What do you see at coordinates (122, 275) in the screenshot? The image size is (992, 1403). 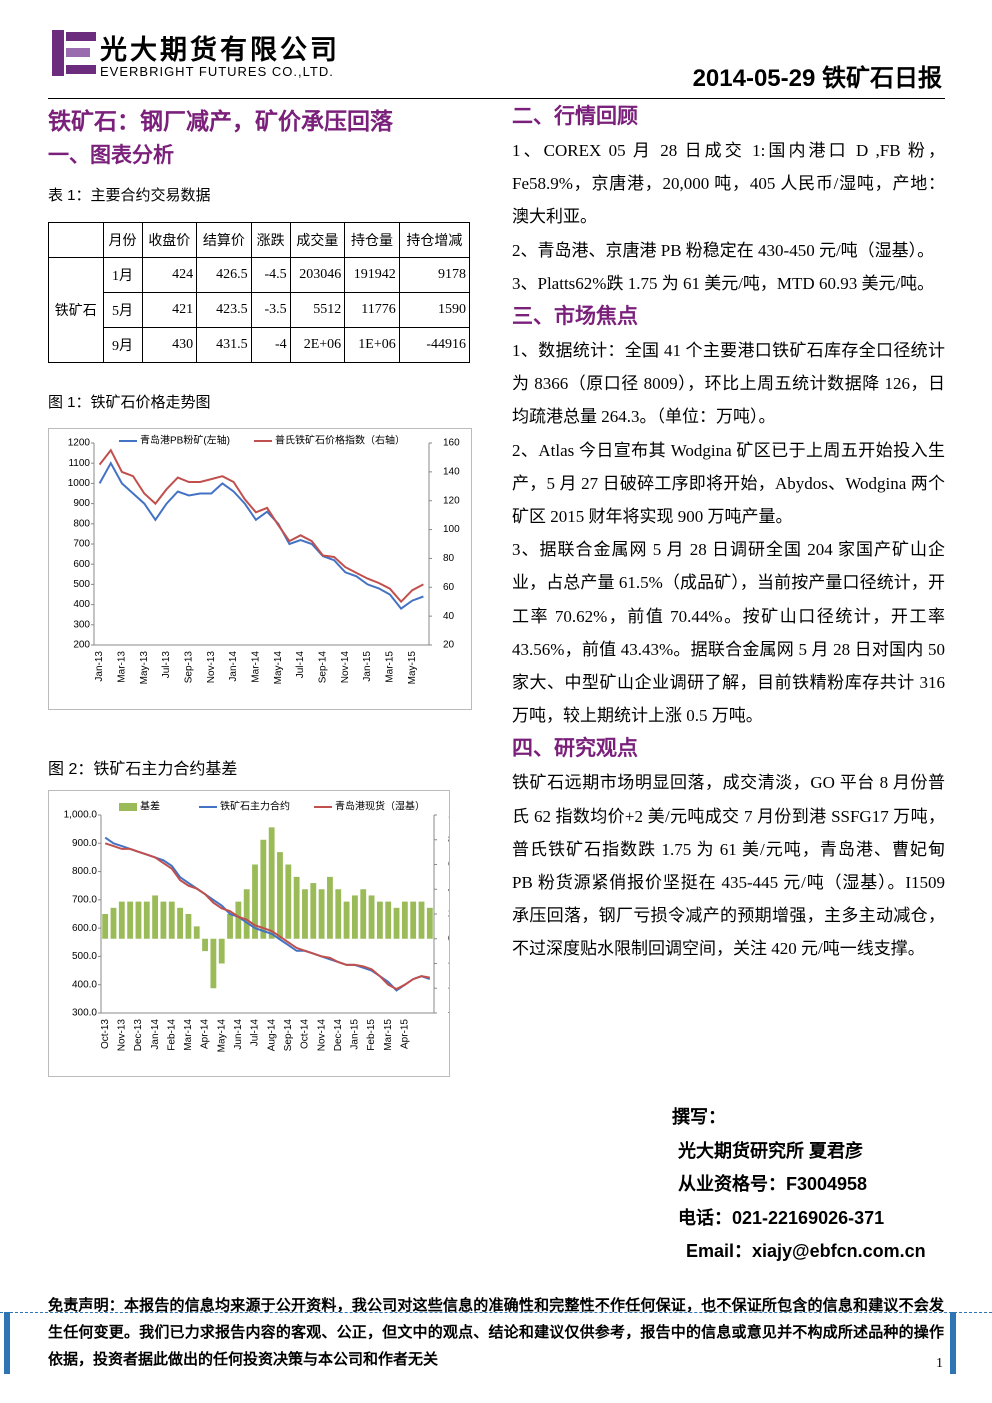 I see `table-cell: 1月` at bounding box center [122, 275].